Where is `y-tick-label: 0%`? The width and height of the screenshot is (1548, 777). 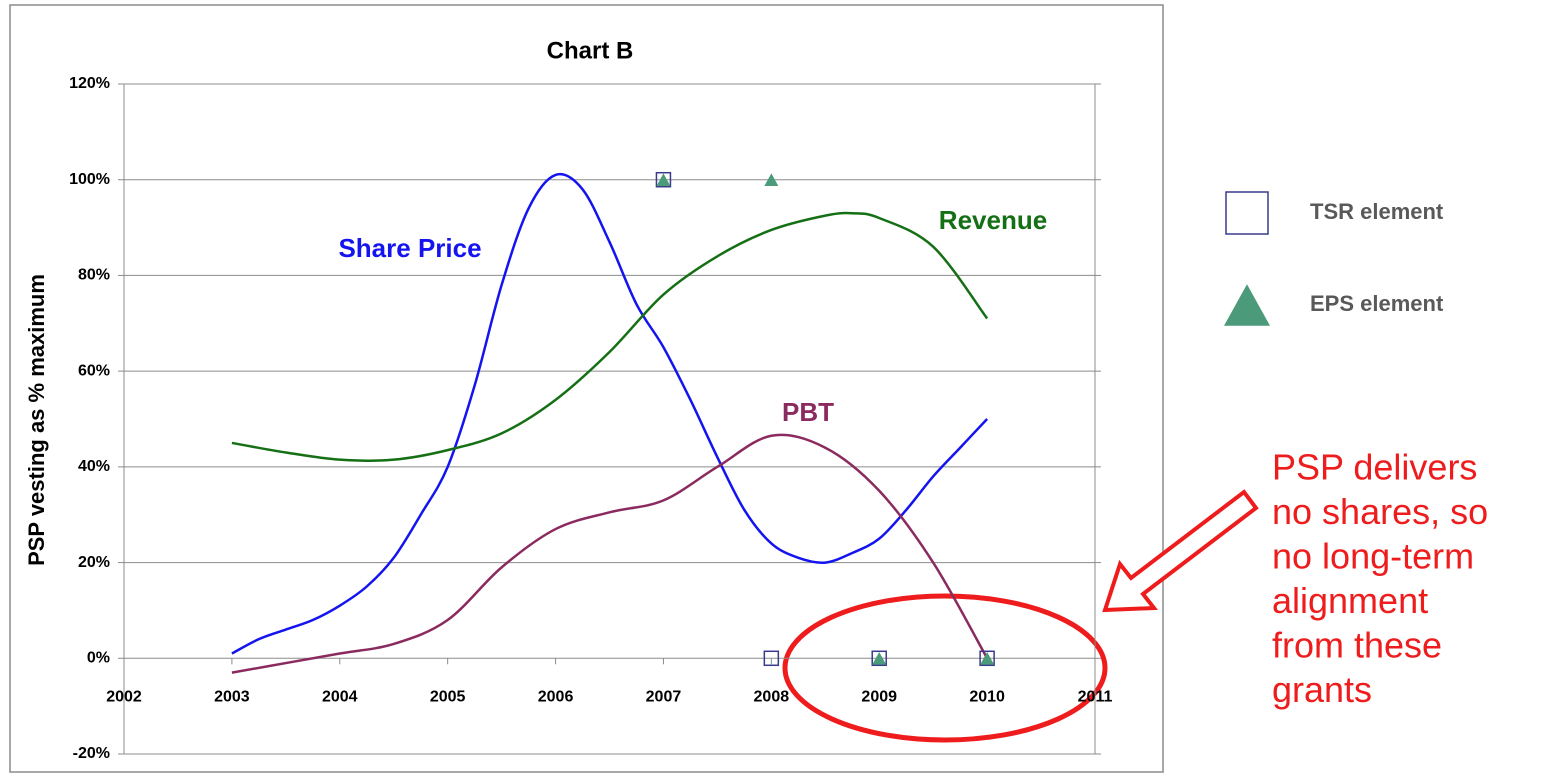
y-tick-label: 0% is located at coordinates (98, 658).